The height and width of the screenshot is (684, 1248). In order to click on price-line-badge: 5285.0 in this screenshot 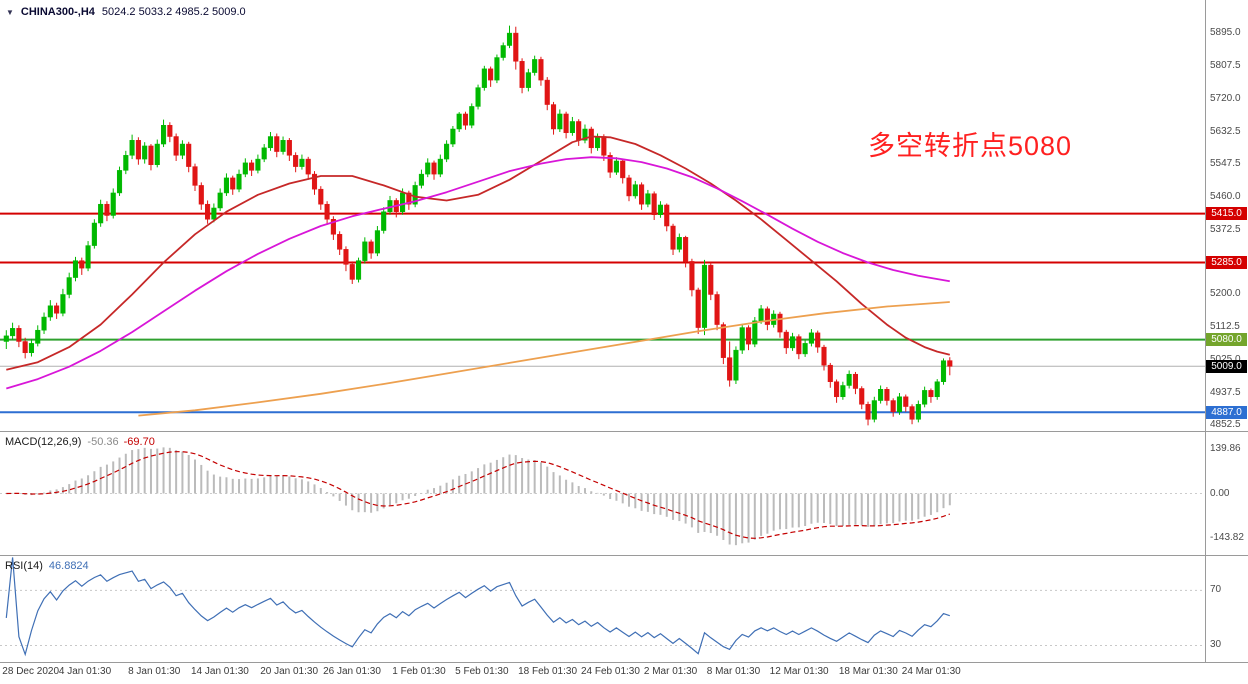, I will do `click(1226, 262)`.